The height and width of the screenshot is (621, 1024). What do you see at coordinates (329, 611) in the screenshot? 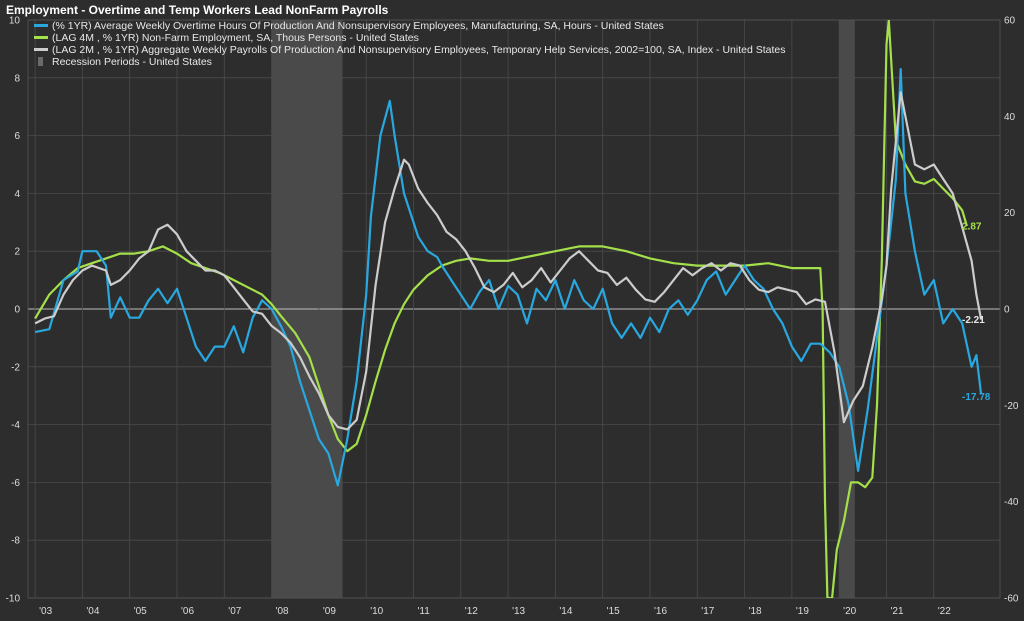
I see `x-tick-label: '09` at bounding box center [329, 611].